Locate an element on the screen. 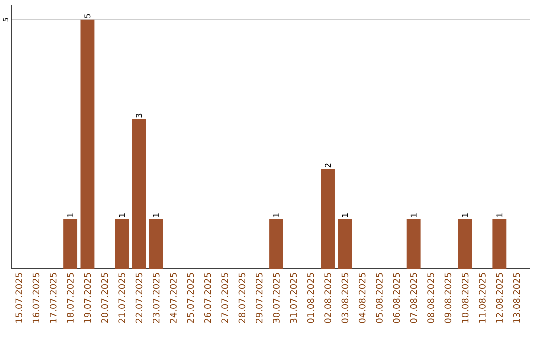 The width and height of the screenshot is (540, 339). x-tick-label: 02.08.2025 is located at coordinates (328, 298).